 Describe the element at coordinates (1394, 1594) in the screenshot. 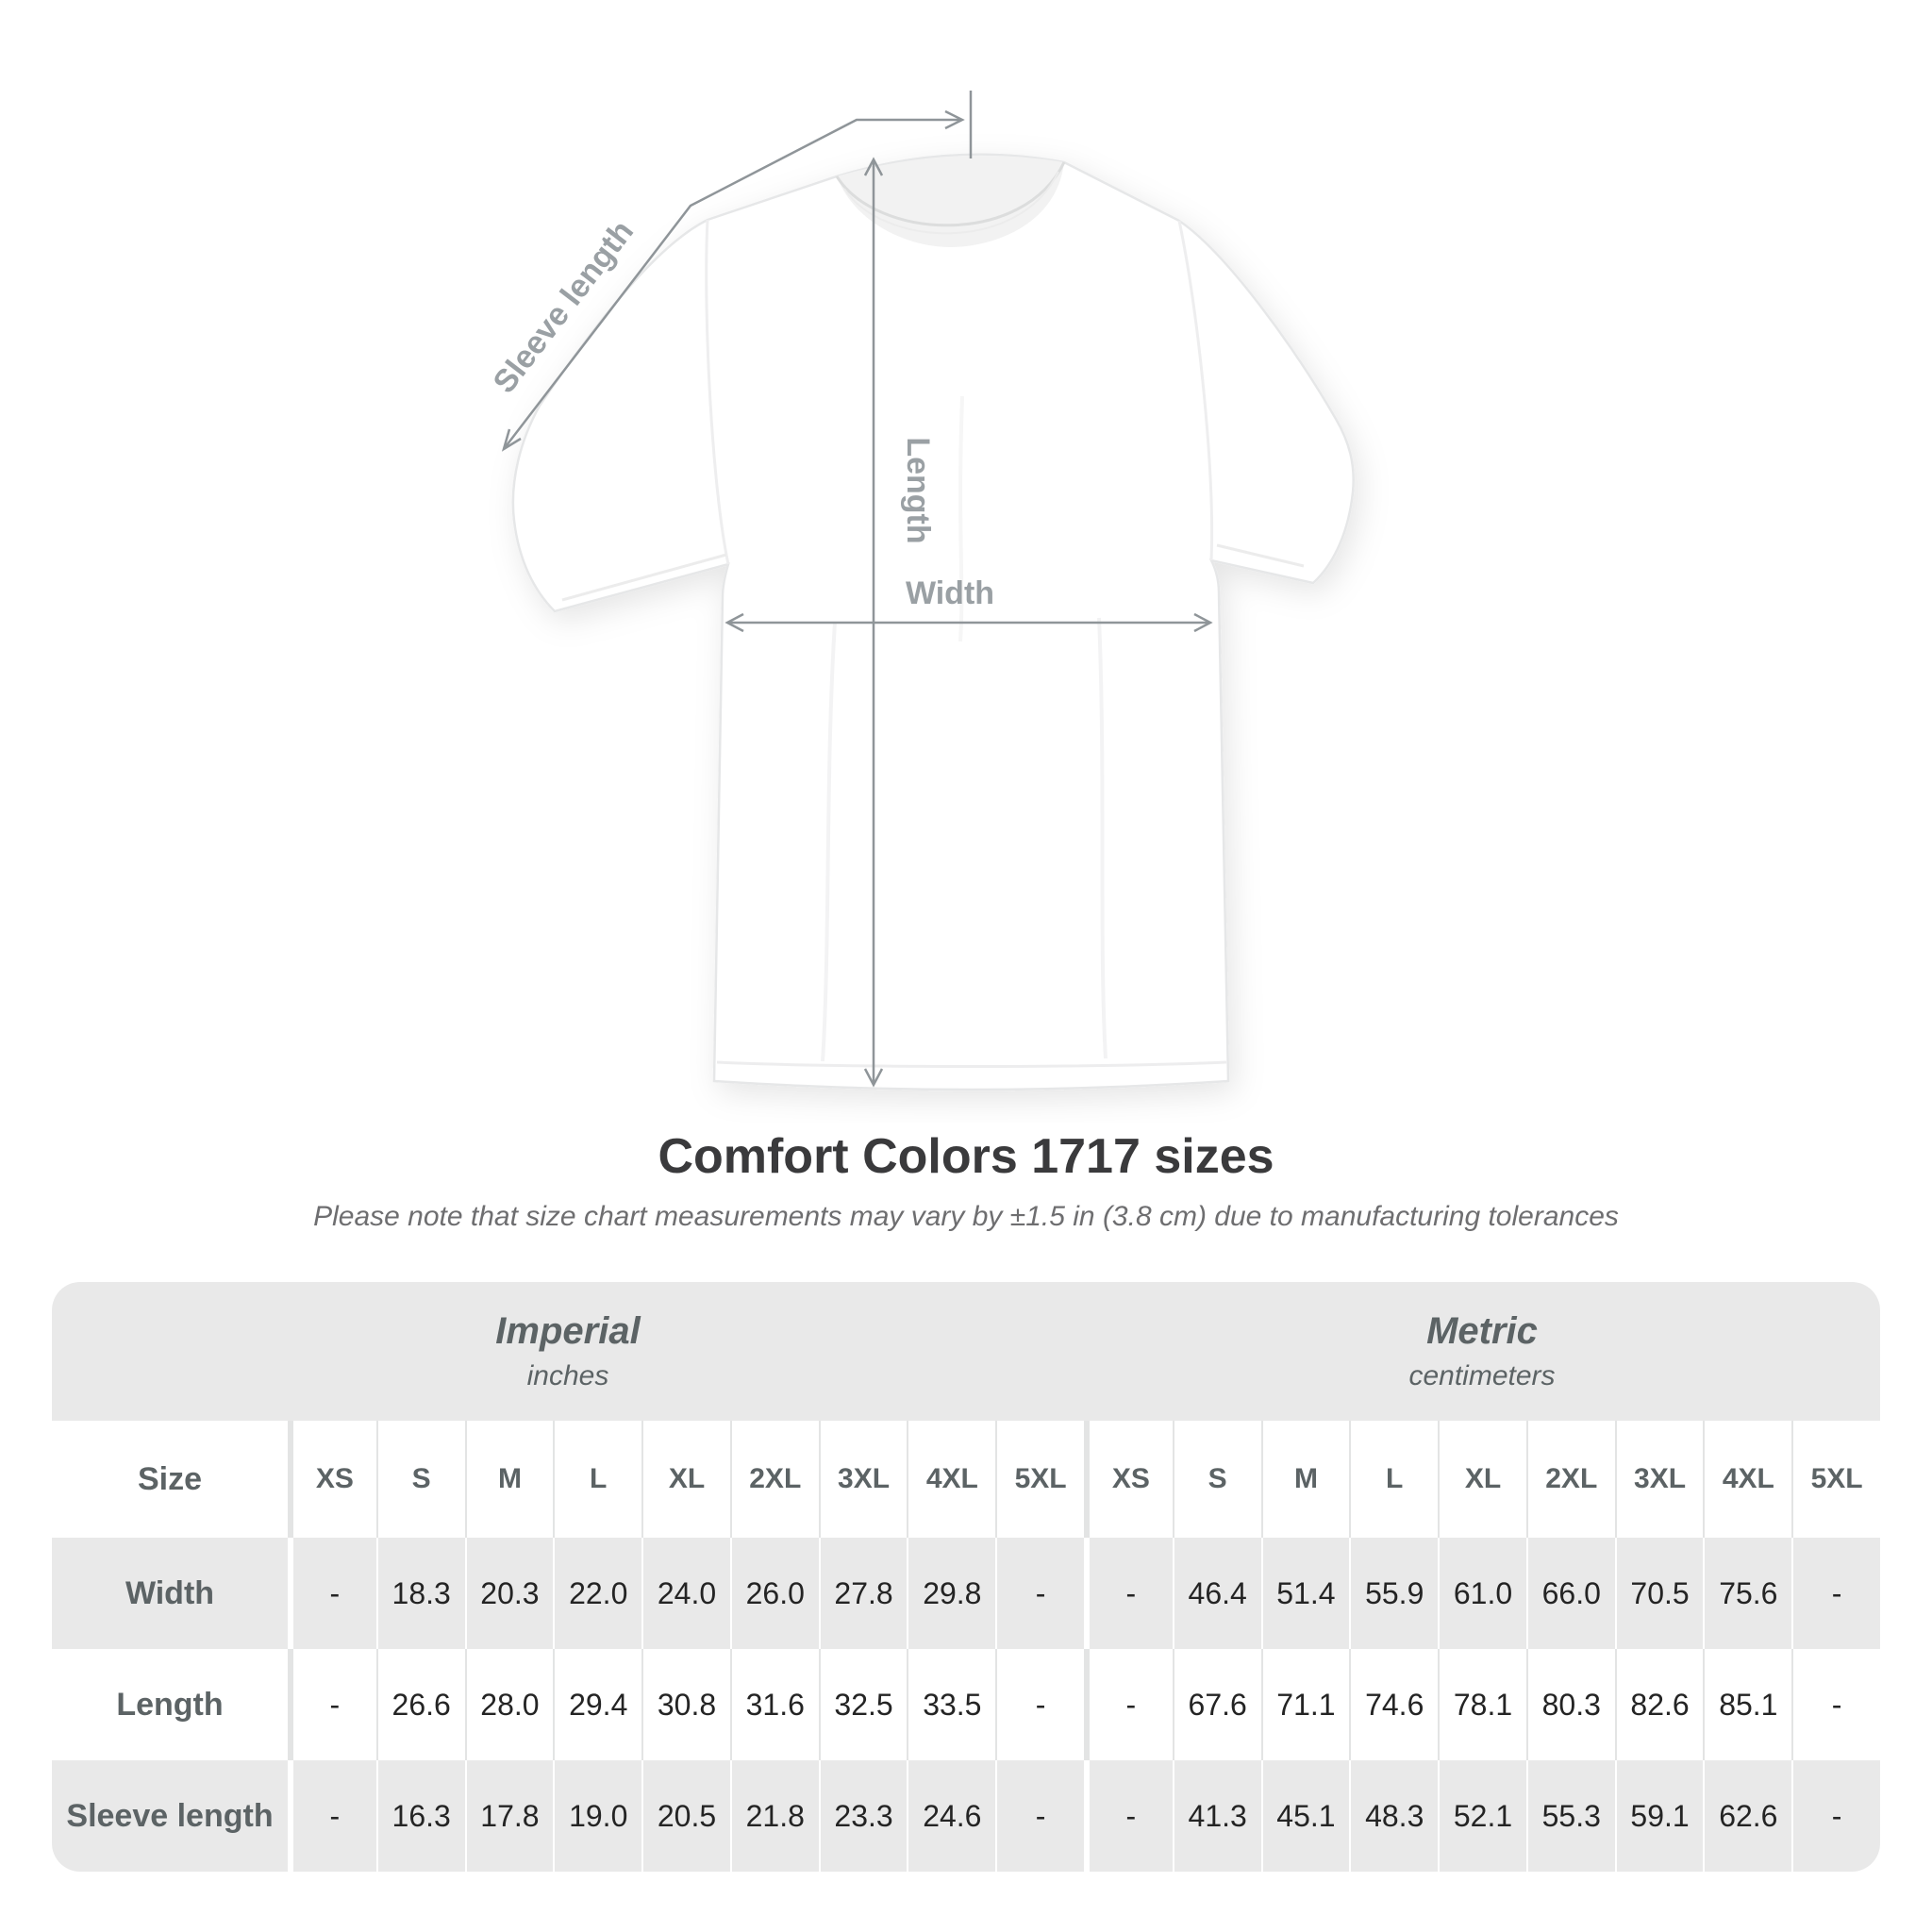

I see `cell-width-metric-l: 55.9` at that location.